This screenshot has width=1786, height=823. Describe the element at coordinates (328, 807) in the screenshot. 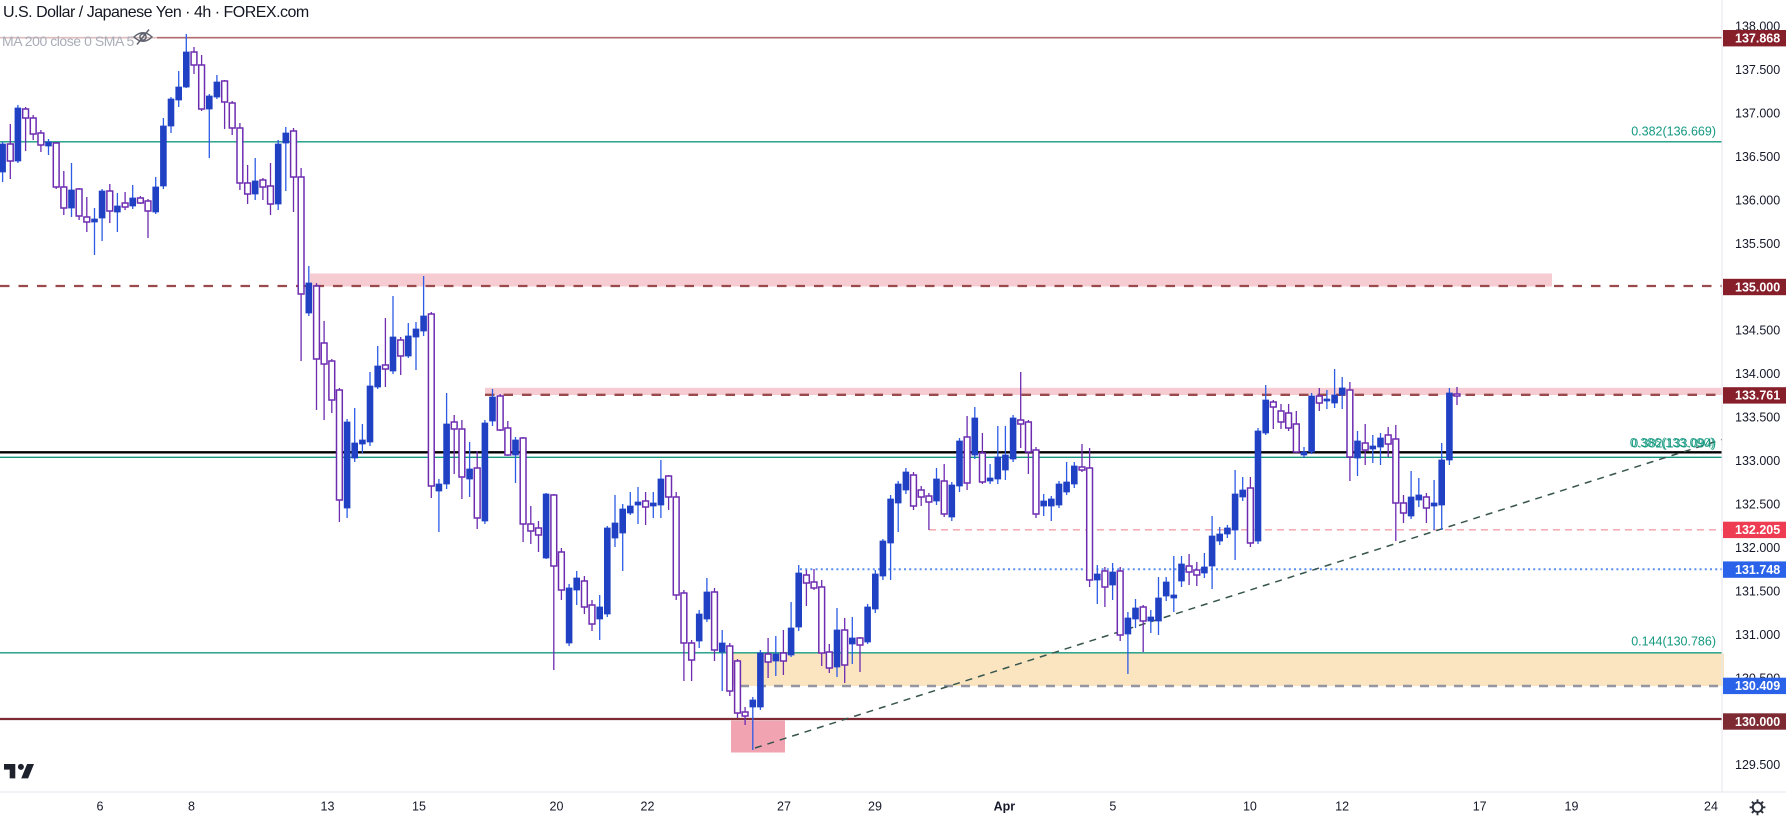

I see `svg-text: 13` at that location.